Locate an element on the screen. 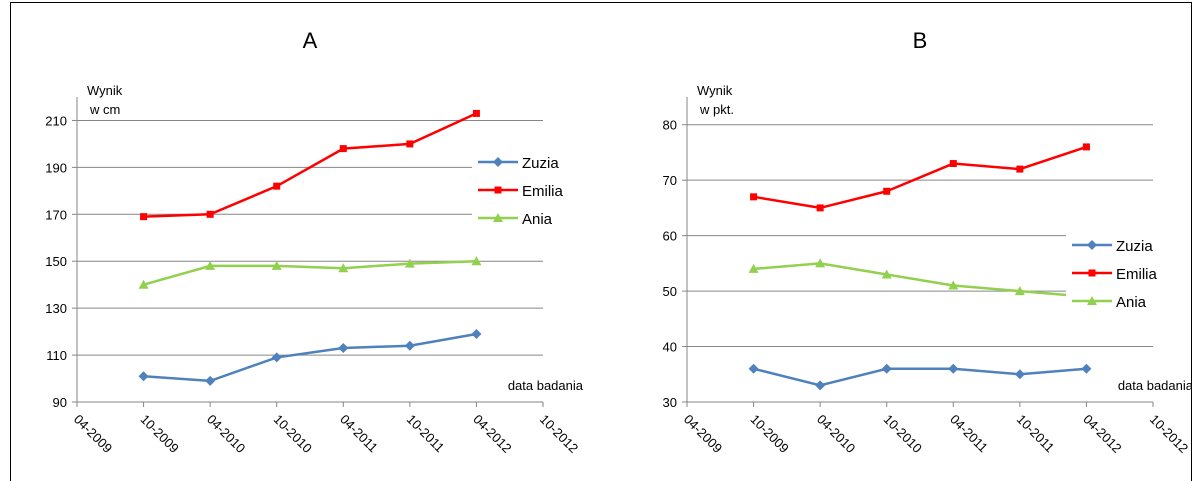 Image resolution: width=1192 pixels, height=481 pixels. y-axis-label: w pkt. is located at coordinates (716, 109).